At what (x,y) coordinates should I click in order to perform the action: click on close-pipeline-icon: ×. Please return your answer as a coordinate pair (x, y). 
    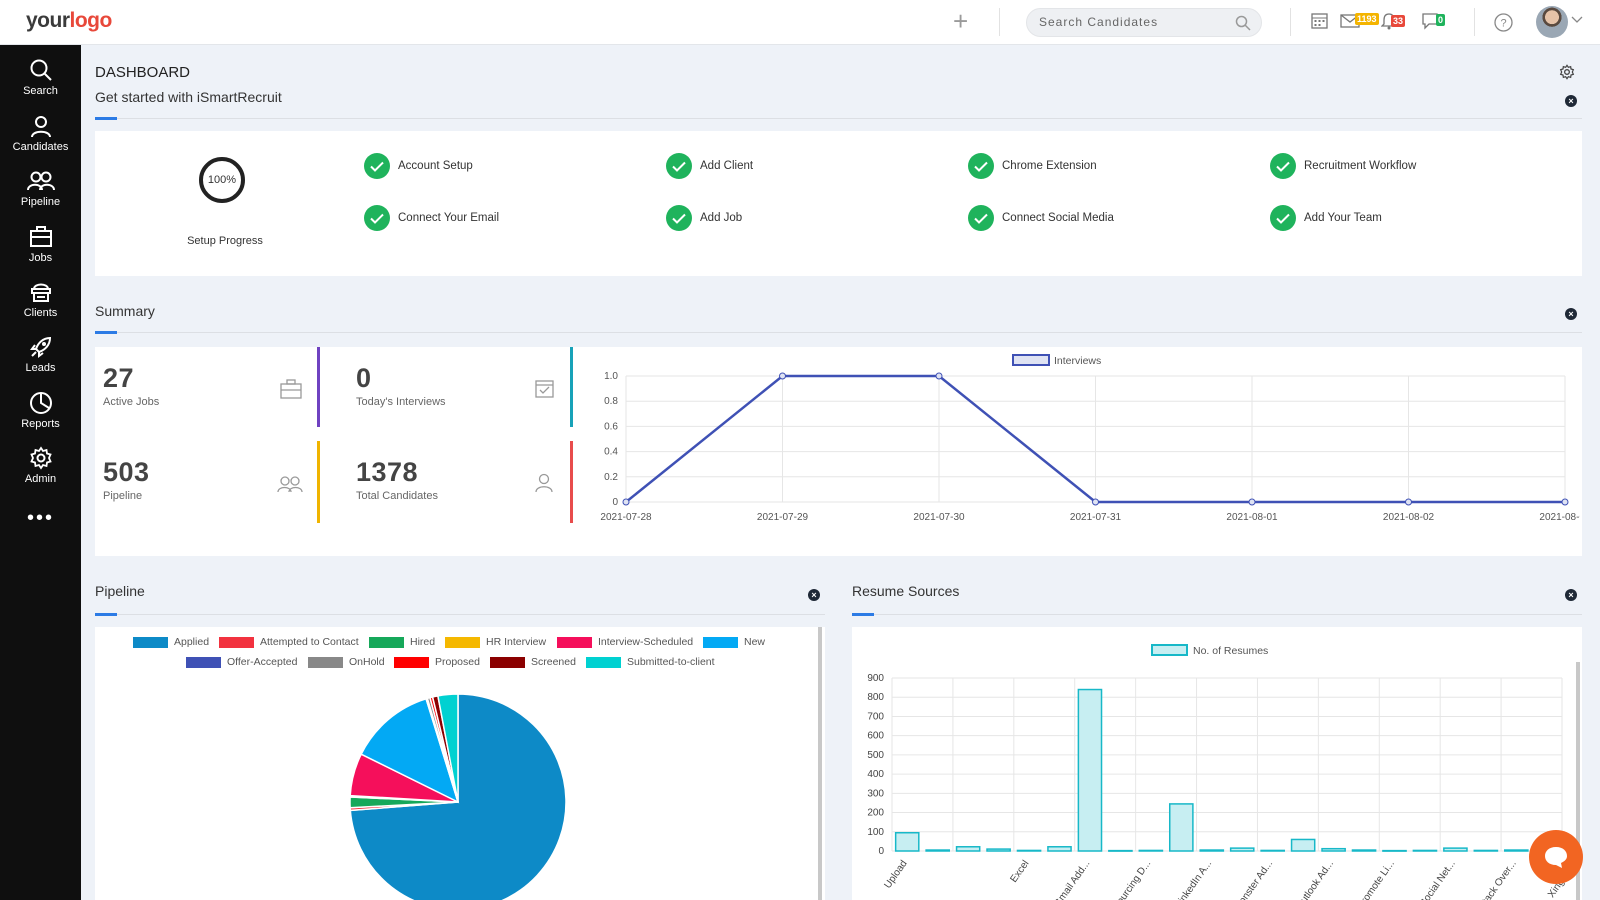
    Looking at the image, I should click on (814, 595).